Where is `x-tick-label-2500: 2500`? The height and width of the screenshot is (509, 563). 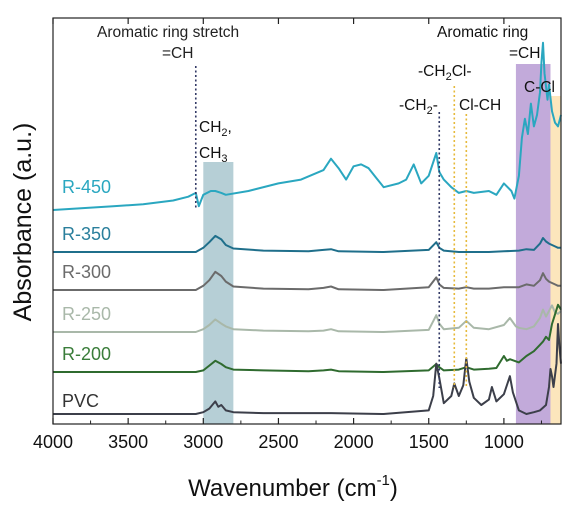
x-tick-label-2500: 2500 is located at coordinates (278, 442).